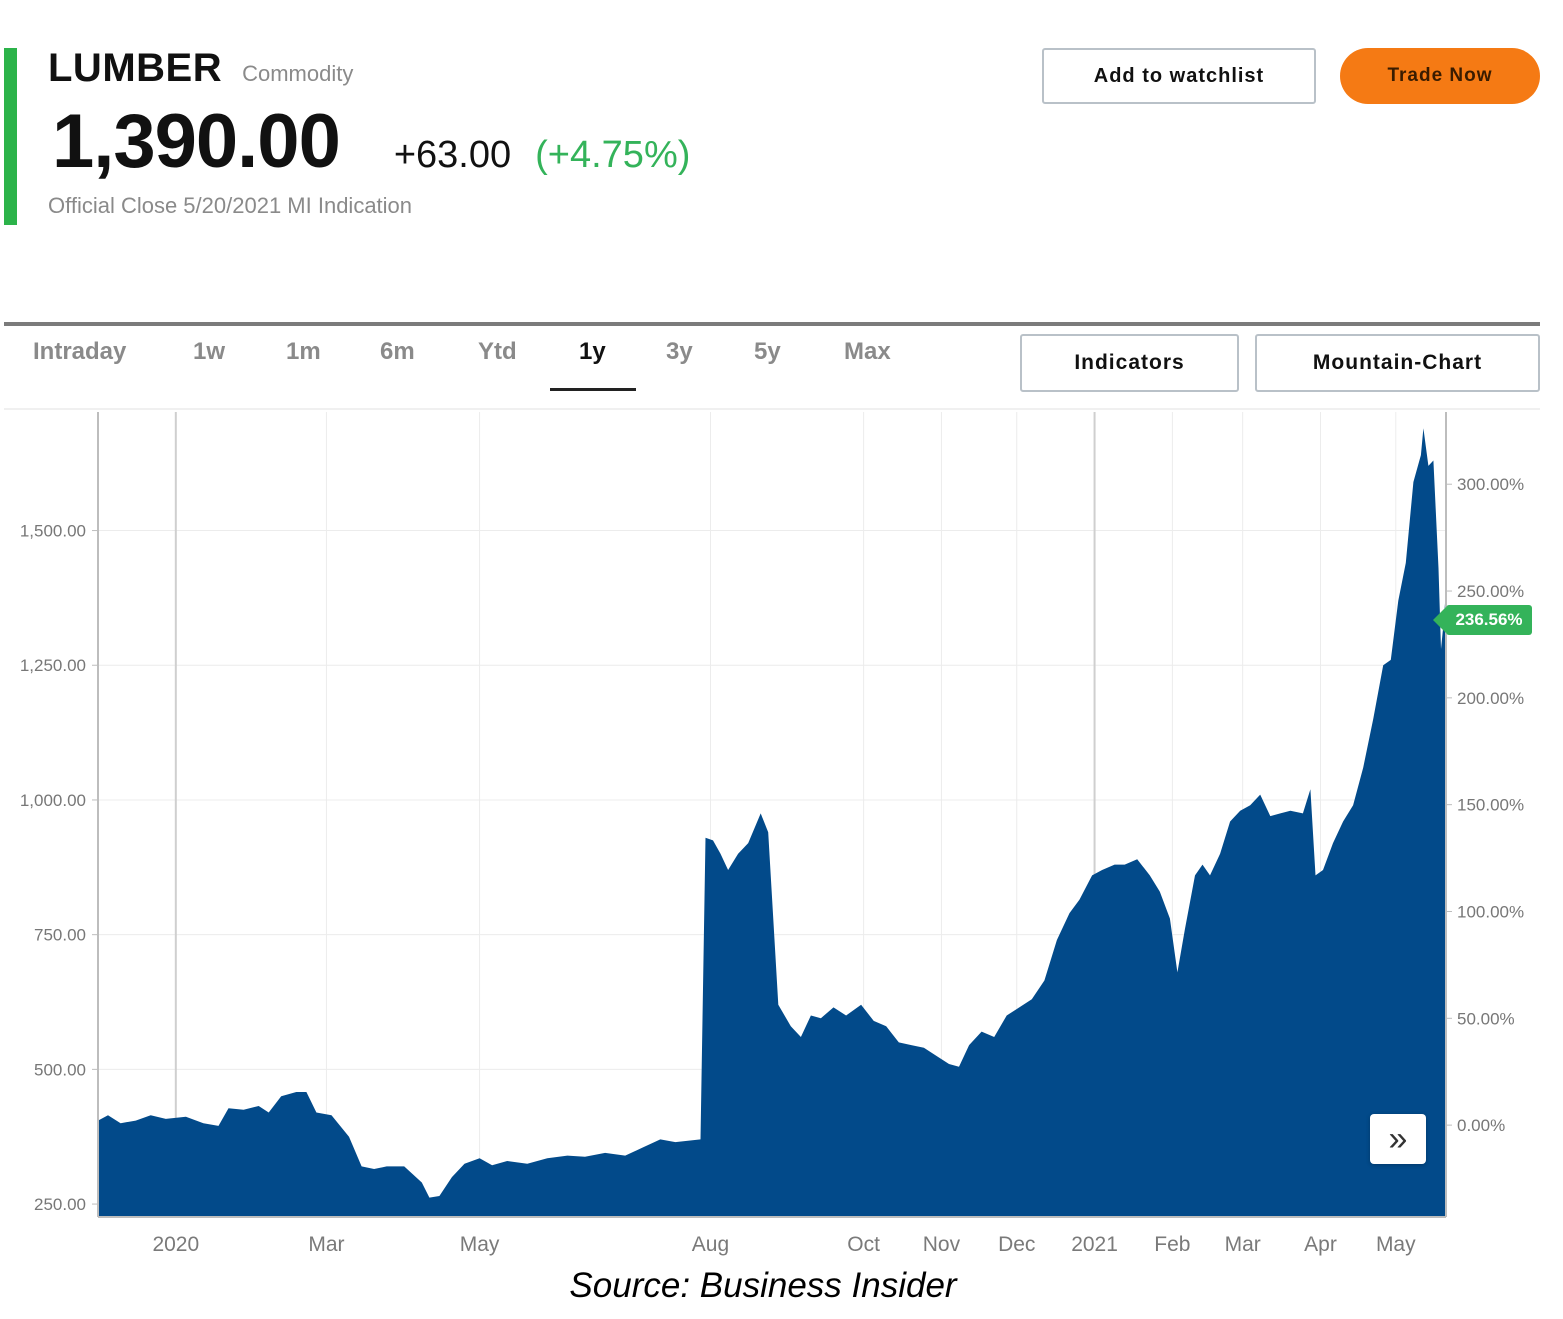 The image size is (1563, 1319). I want to click on current-value-badge: 236.56%, so click(1482, 619).